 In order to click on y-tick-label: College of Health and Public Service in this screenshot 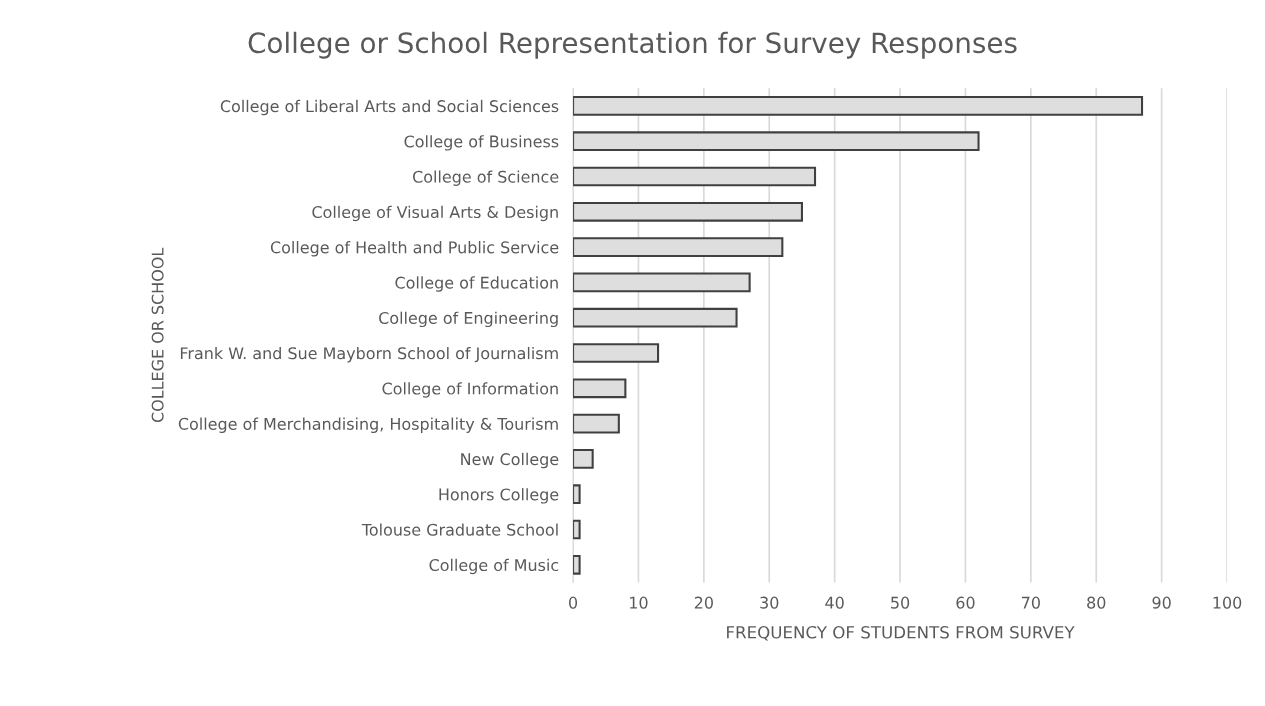, I will do `click(414, 249)`.